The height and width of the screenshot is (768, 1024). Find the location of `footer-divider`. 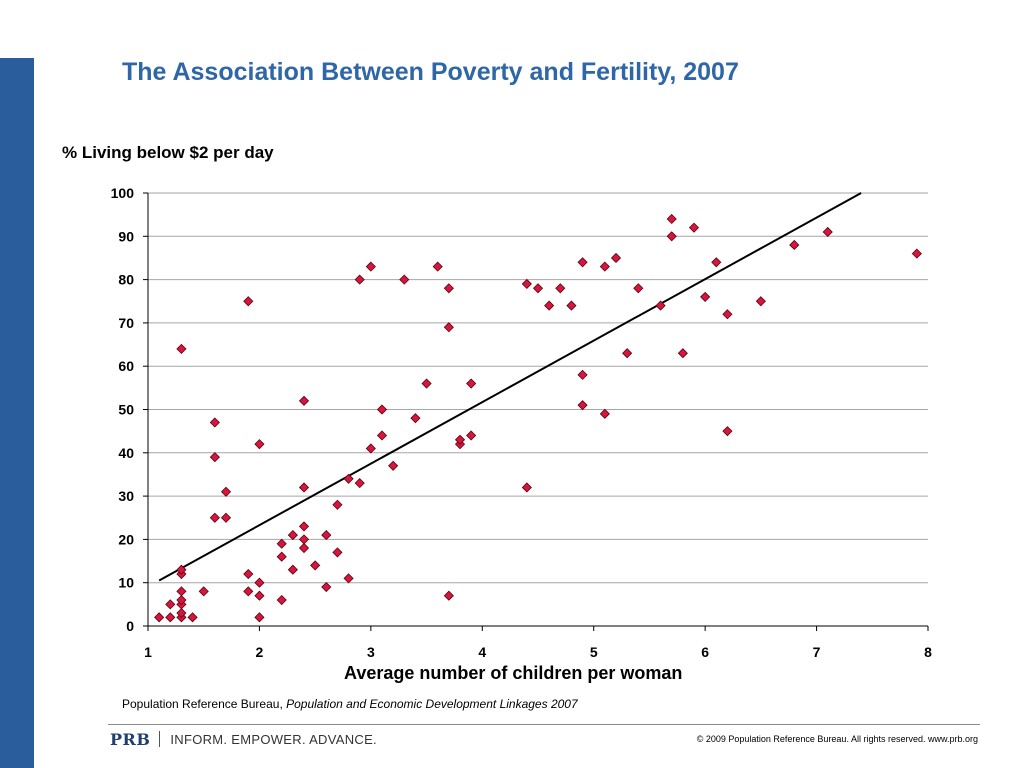

footer-divider is located at coordinates (544, 724).